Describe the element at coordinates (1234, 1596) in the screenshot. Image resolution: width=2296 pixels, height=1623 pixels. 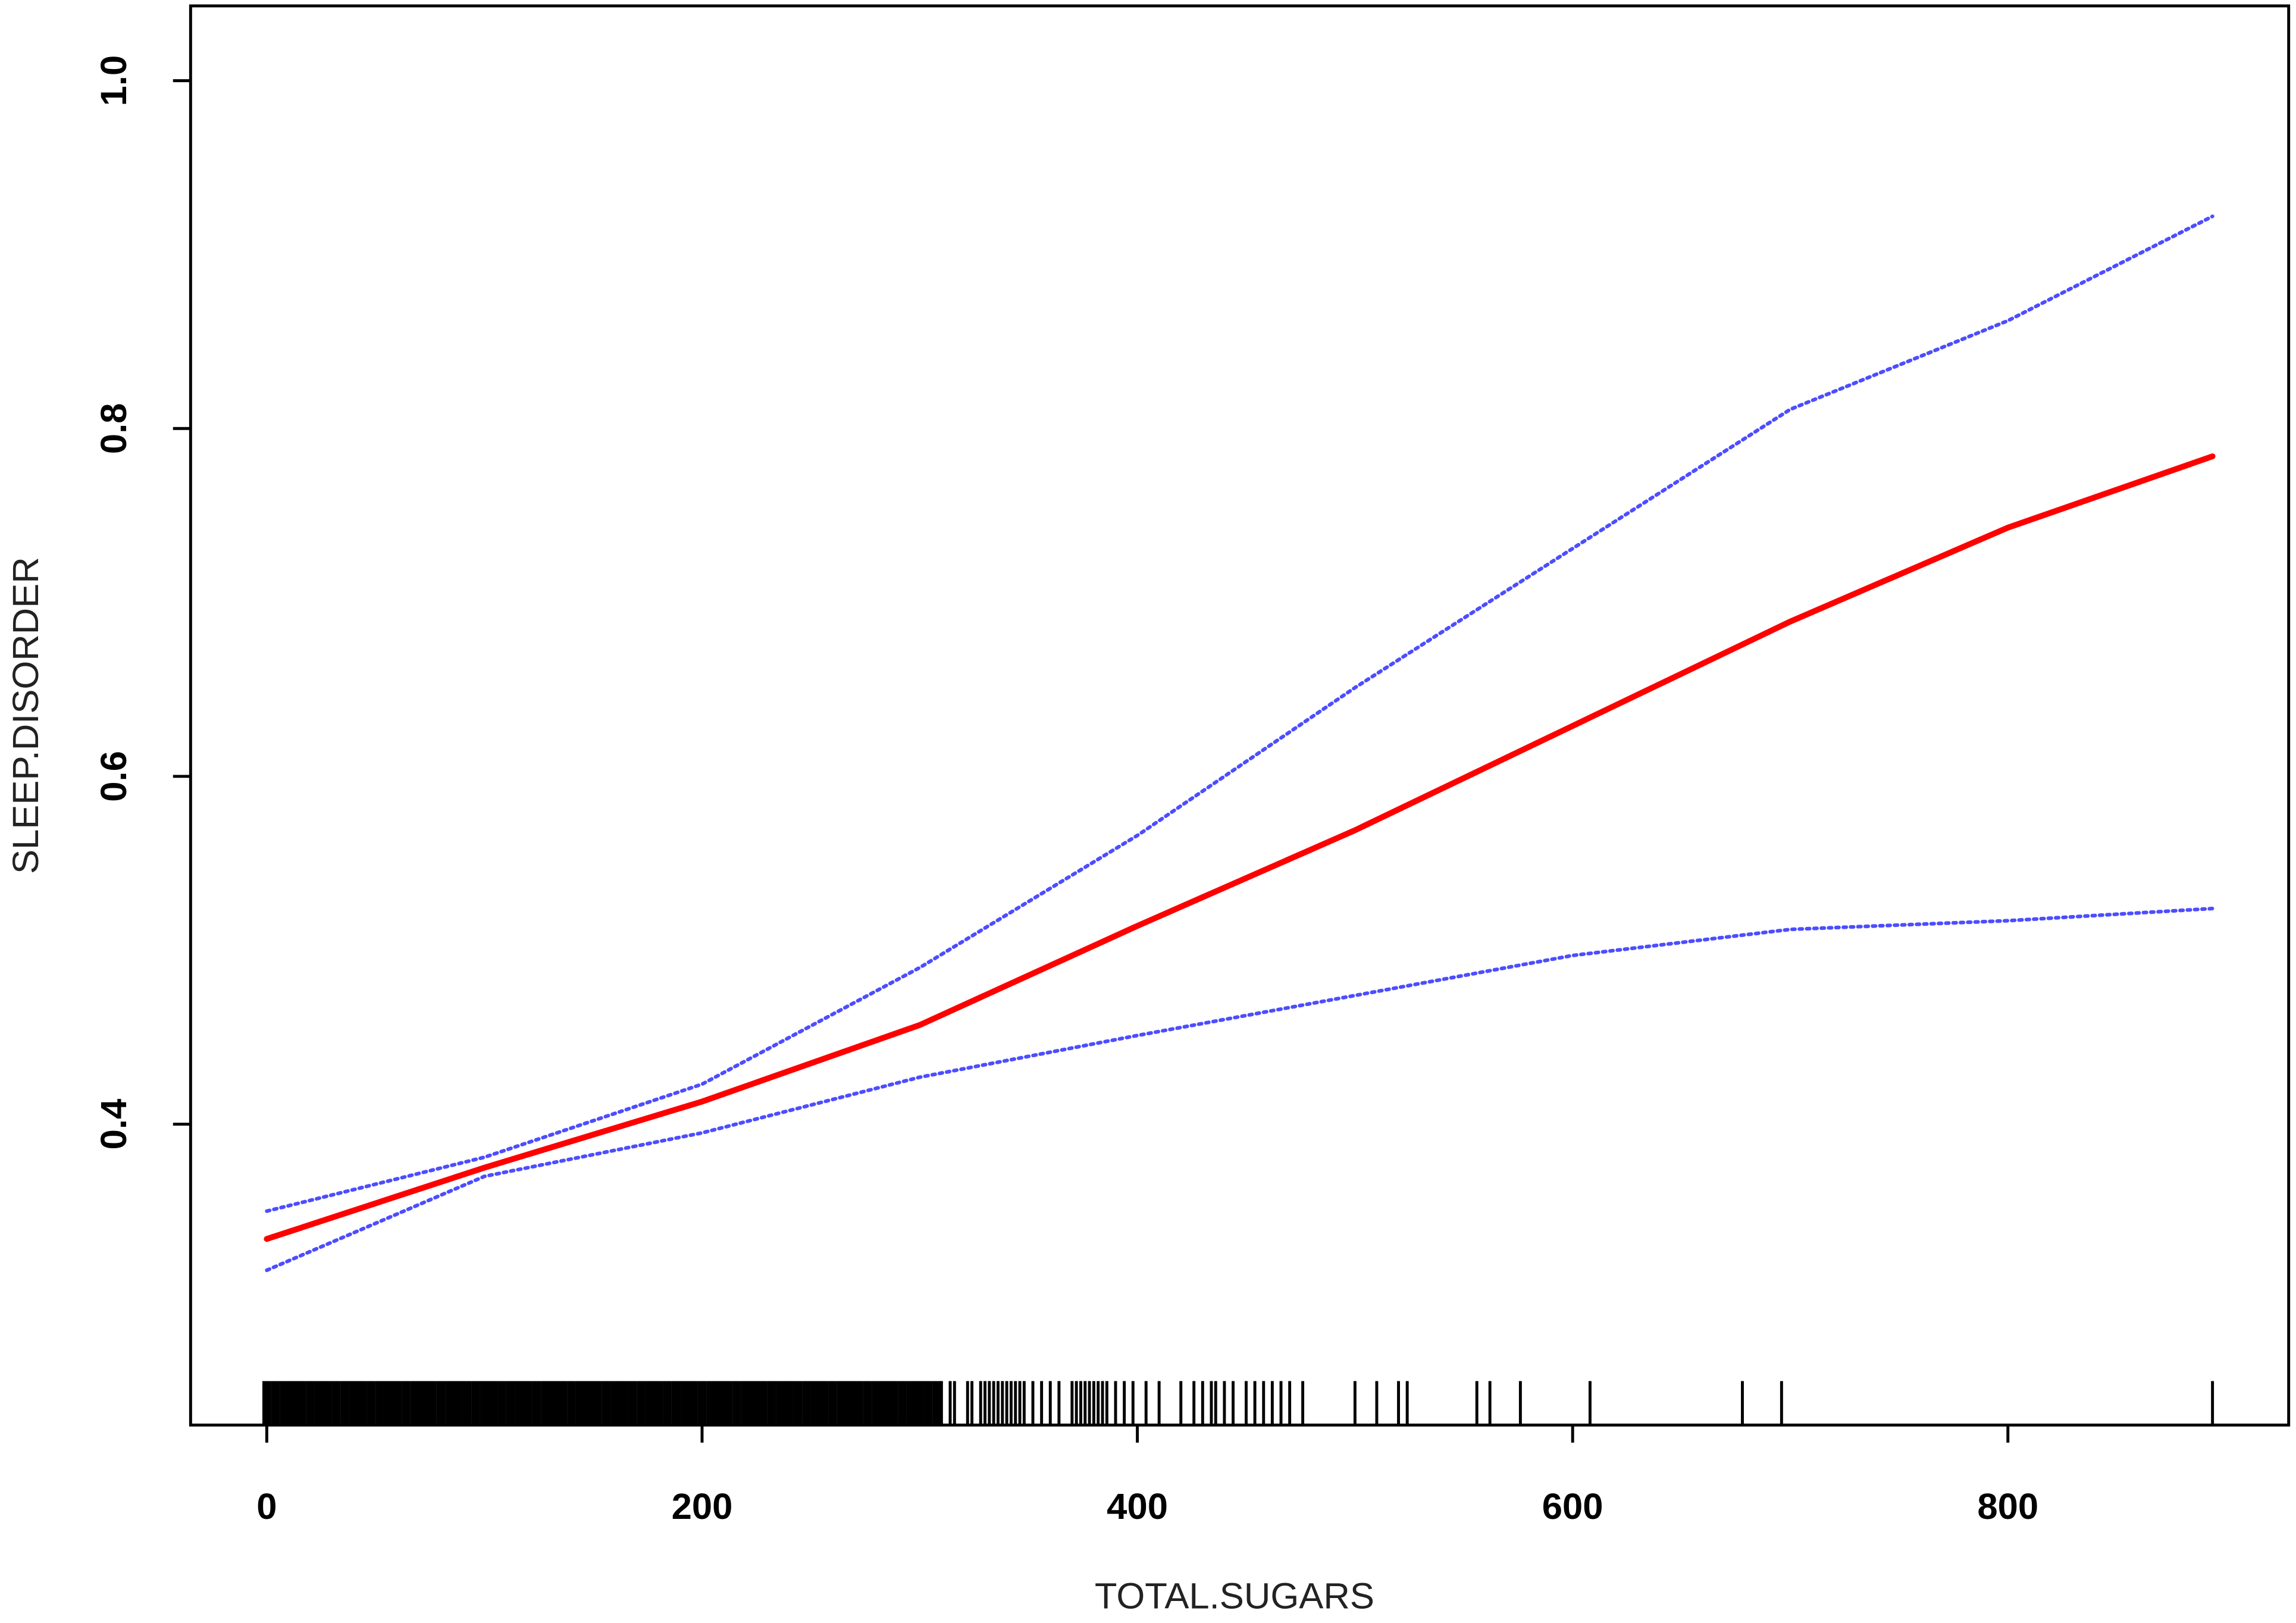
I see `x-axis-label: TOTAL.SUGARS` at that location.